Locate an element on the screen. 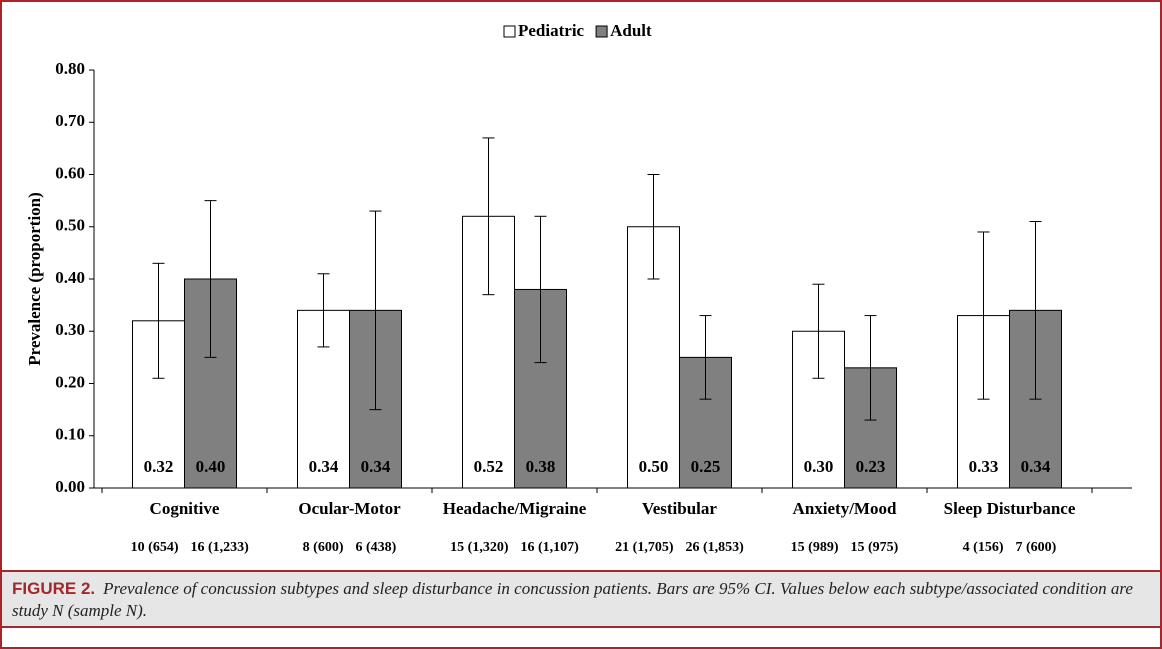 The image size is (1162, 649). study-n-label: 15 (975) is located at coordinates (875, 547).